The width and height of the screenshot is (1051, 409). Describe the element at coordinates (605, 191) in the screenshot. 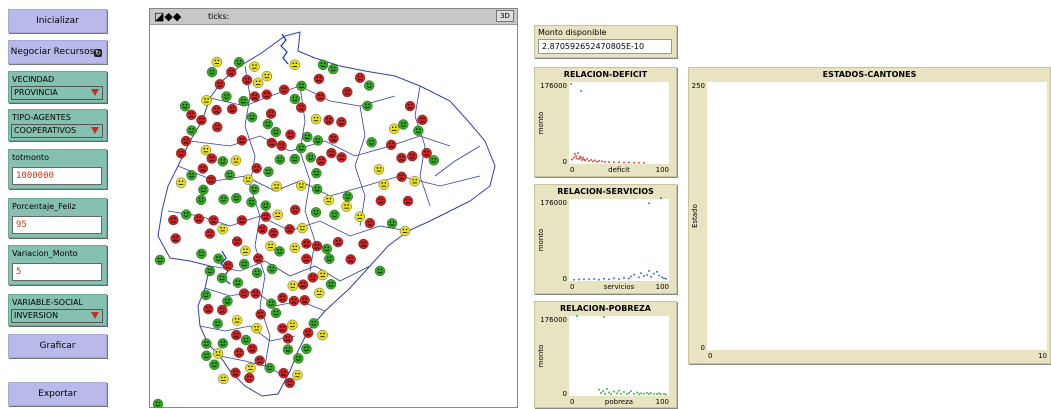

I see `plot-title: RELACION-SERVICIOS` at that location.